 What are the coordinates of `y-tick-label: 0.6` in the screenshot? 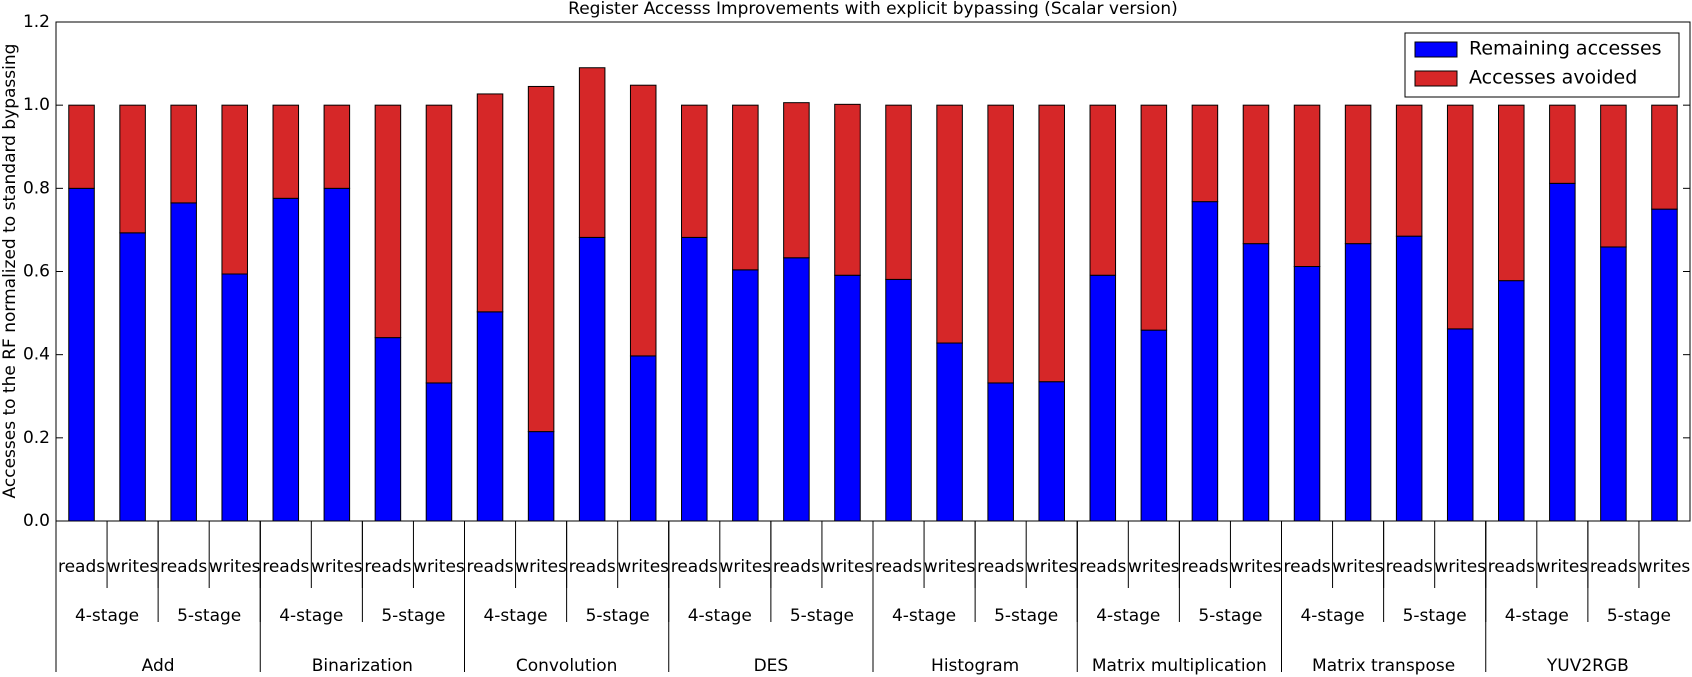 It's located at (36, 272).